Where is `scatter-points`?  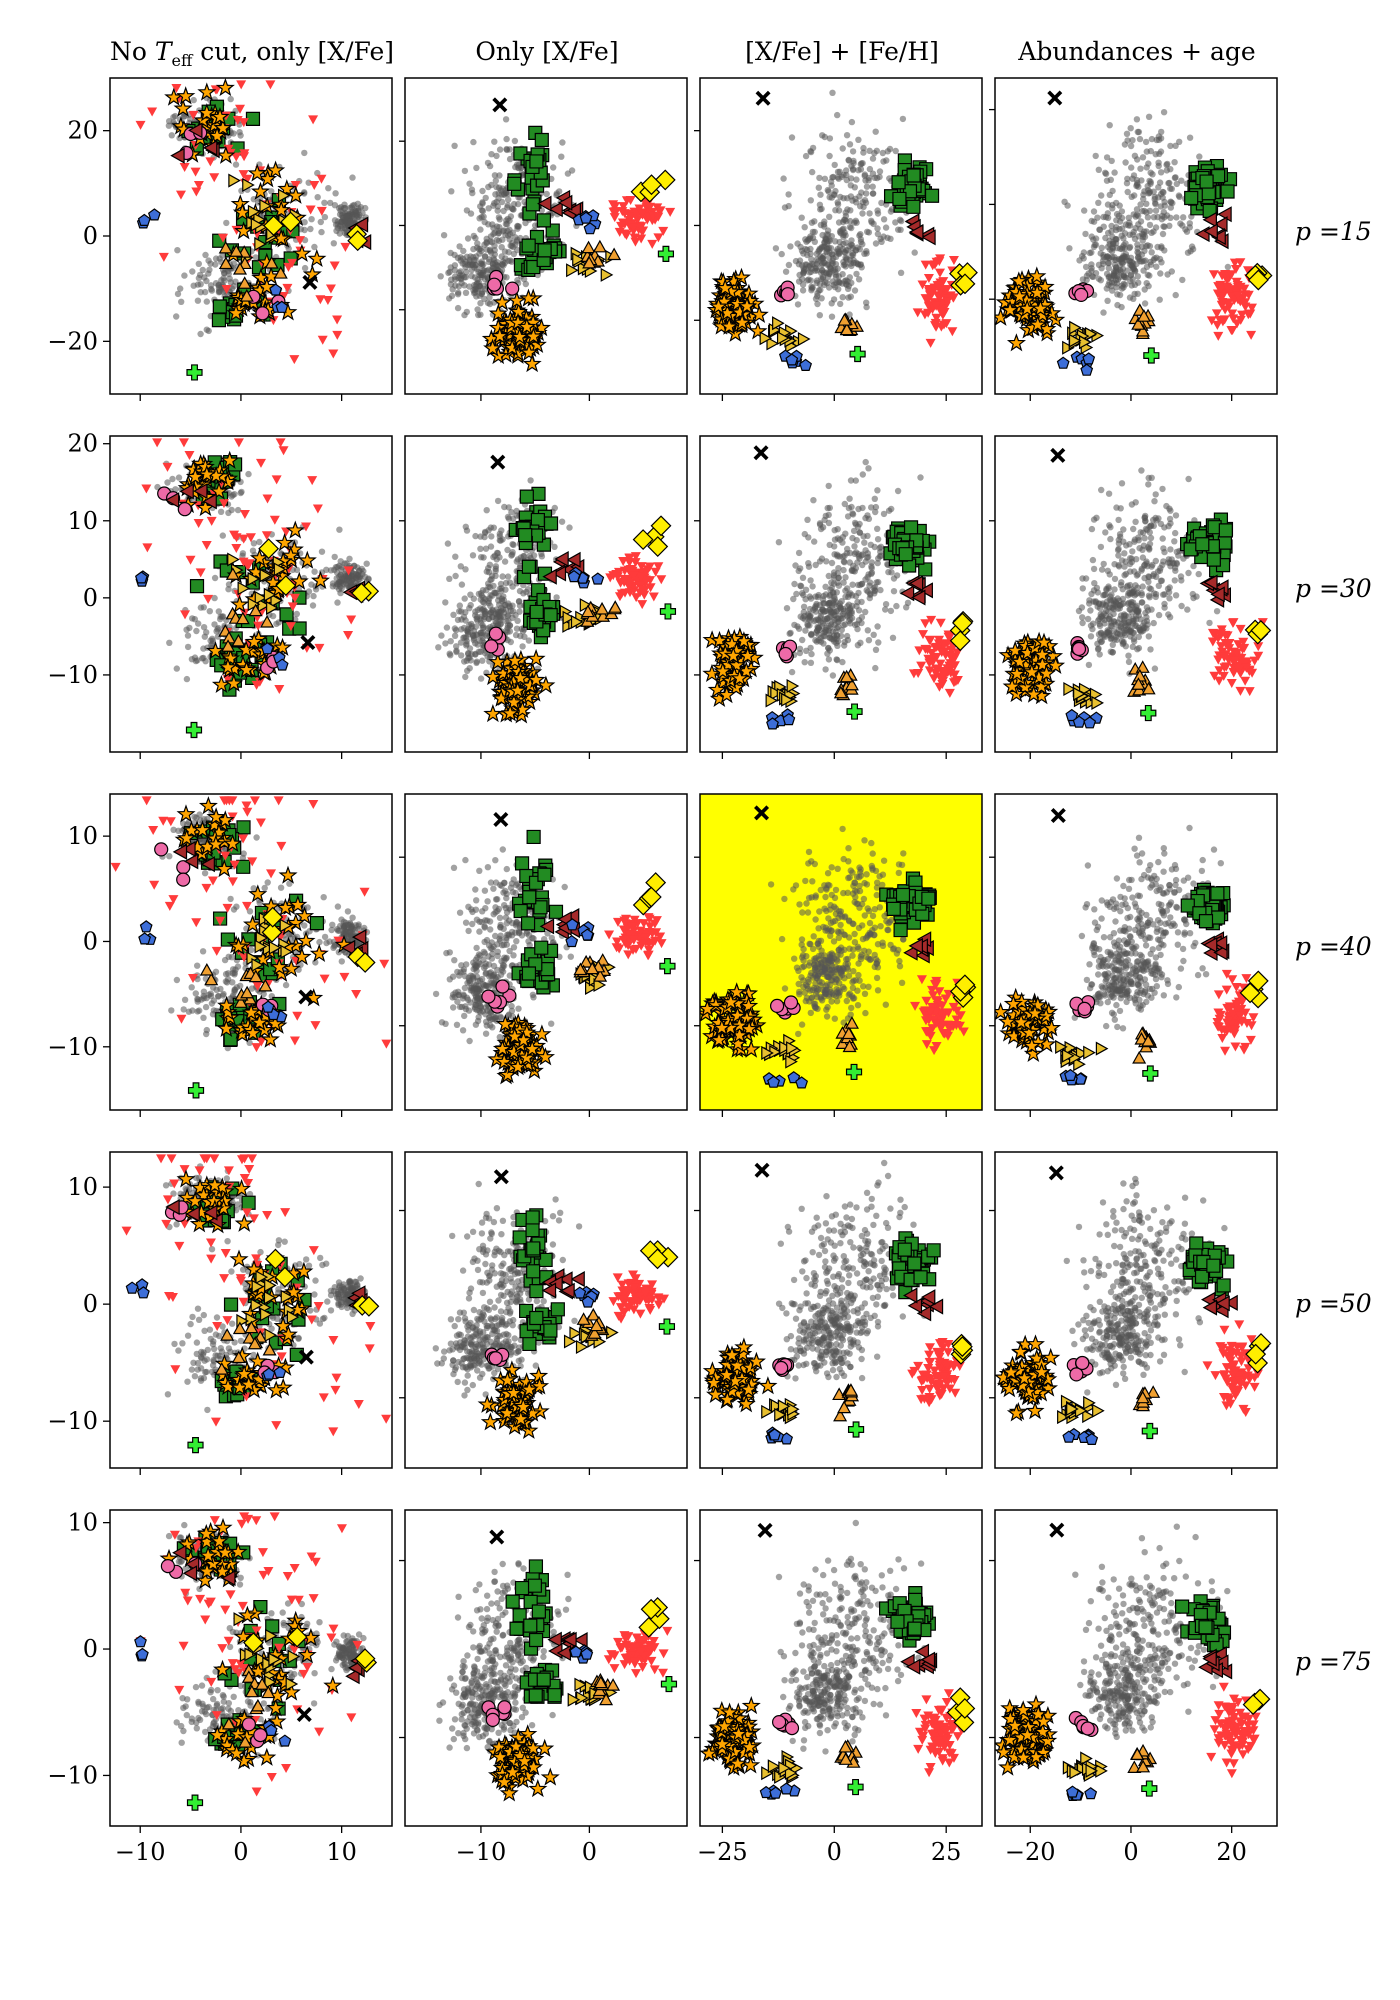 scatter-points is located at coordinates (253, 229).